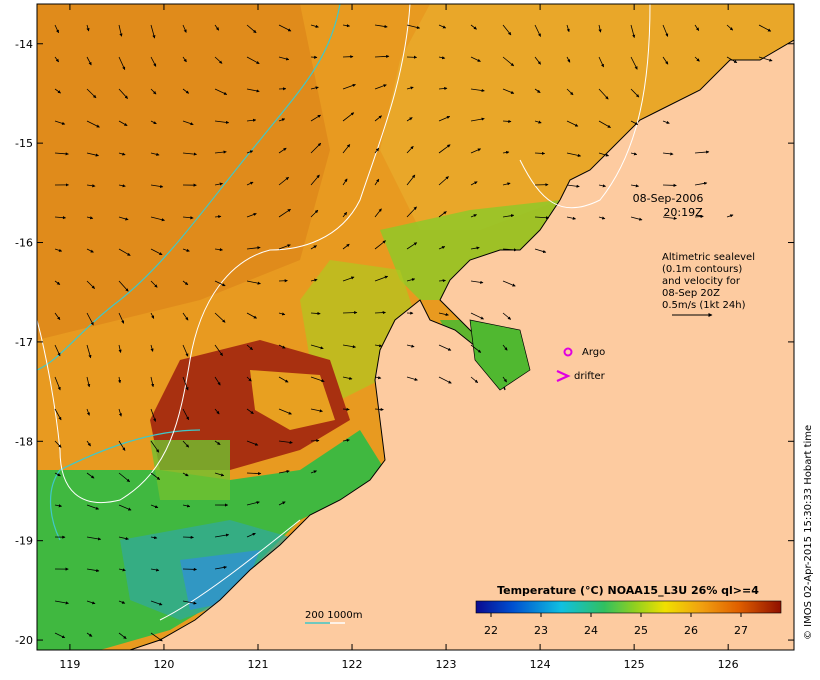 This screenshot has height=680, width=820. What do you see at coordinates (704, 305) in the screenshot?
I see `svg-text: 0.5m/s (1kt 24h)` at bounding box center [704, 305].